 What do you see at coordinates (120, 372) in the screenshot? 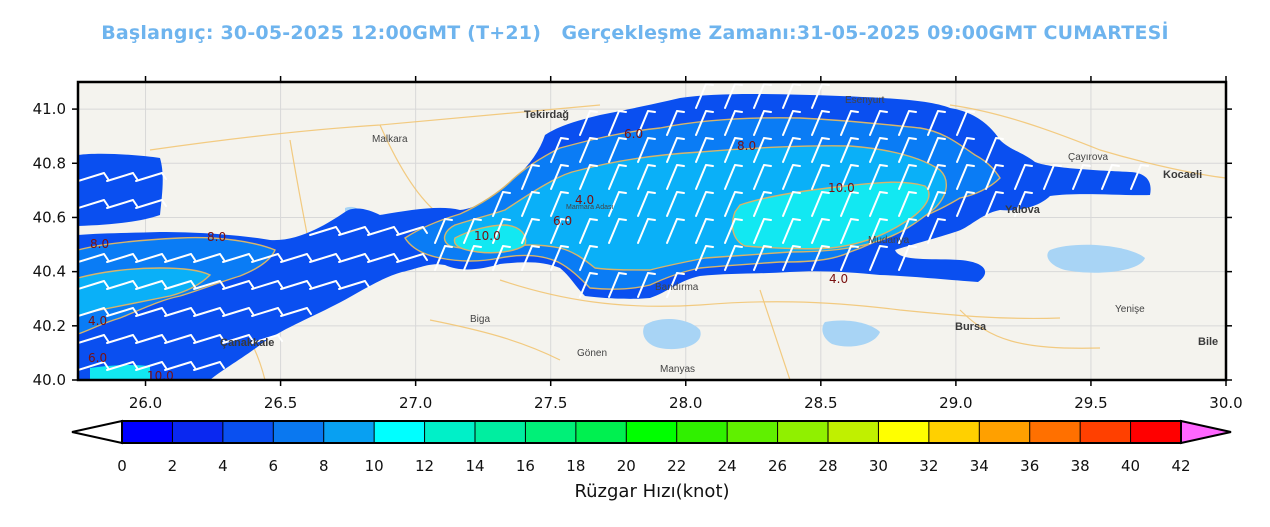
I see `wind-region-10-12-south` at bounding box center [120, 372].